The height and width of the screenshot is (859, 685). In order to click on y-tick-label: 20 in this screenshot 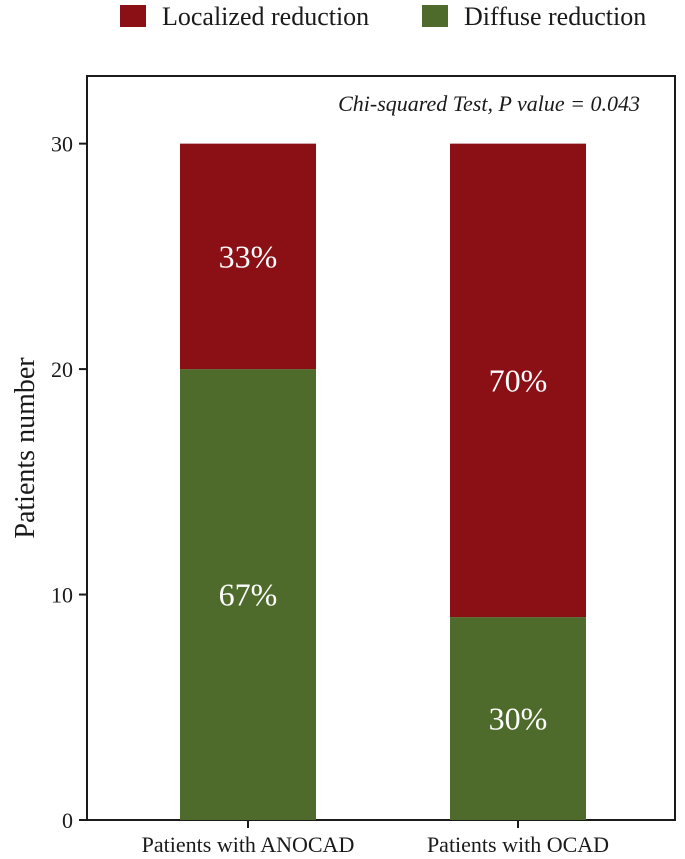, I will do `click(62, 369)`.